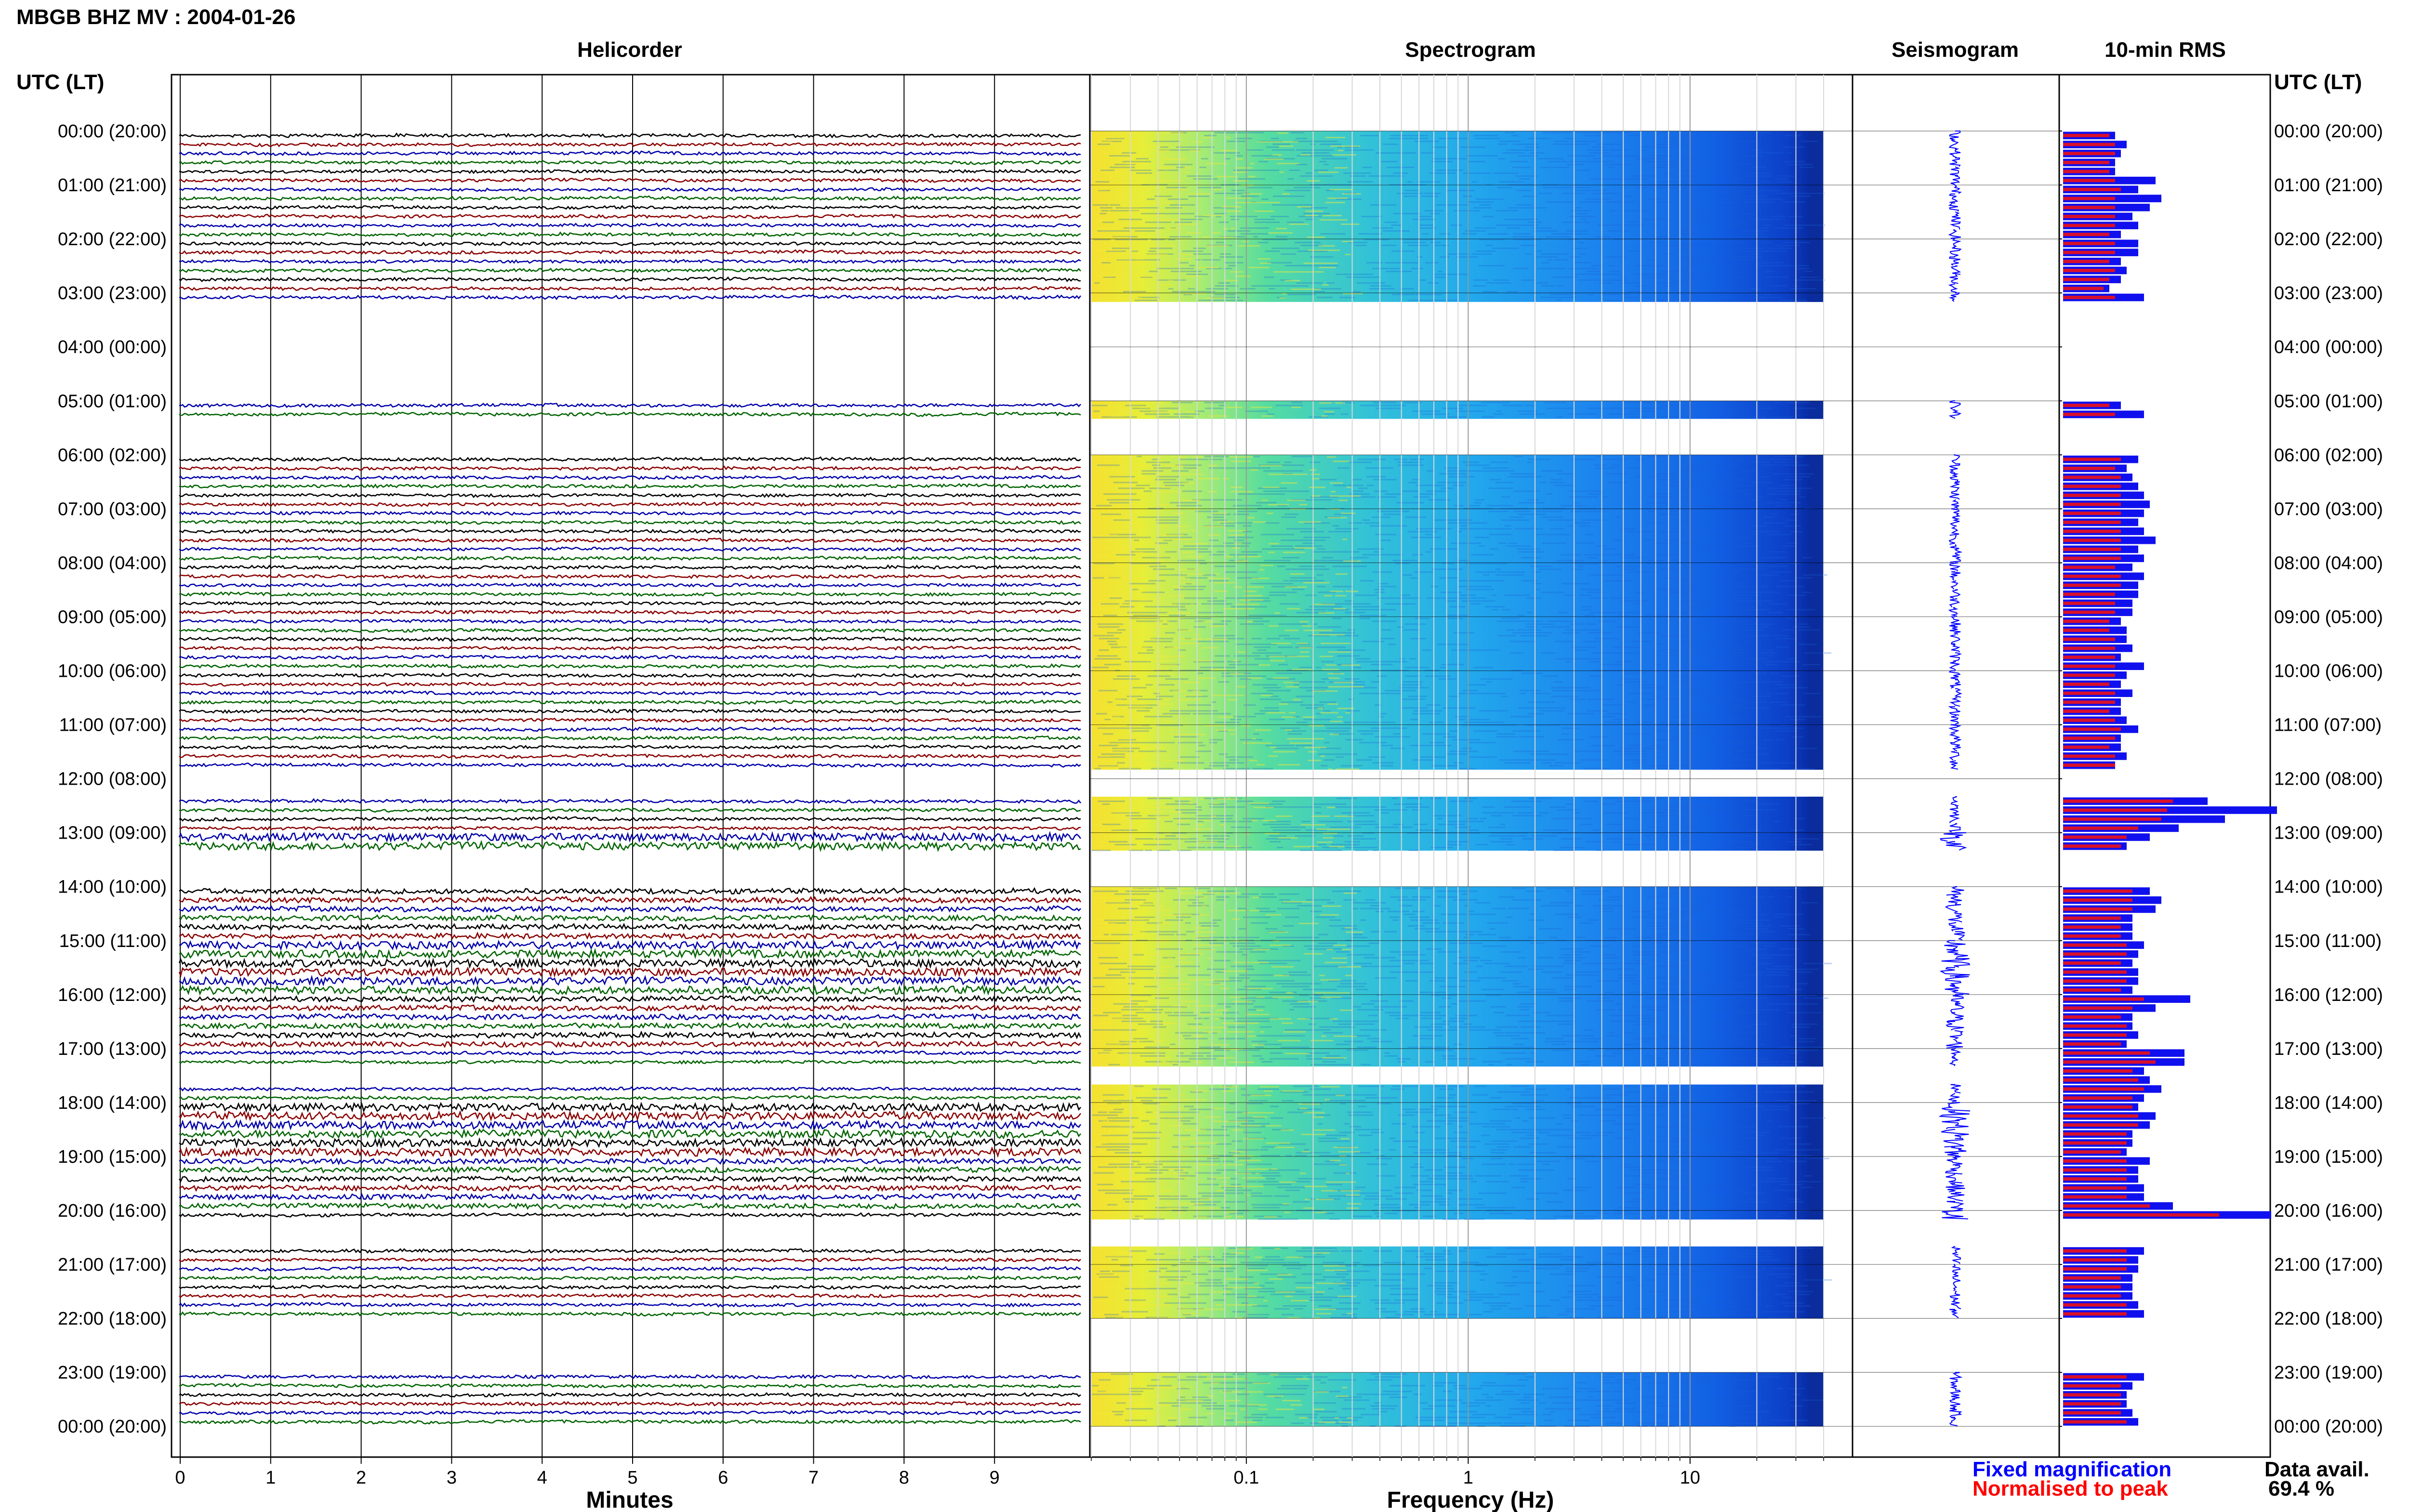  What do you see at coordinates (2071, 1469) in the screenshot?
I see `legend-fixed-magnification: Fixed magnification` at bounding box center [2071, 1469].